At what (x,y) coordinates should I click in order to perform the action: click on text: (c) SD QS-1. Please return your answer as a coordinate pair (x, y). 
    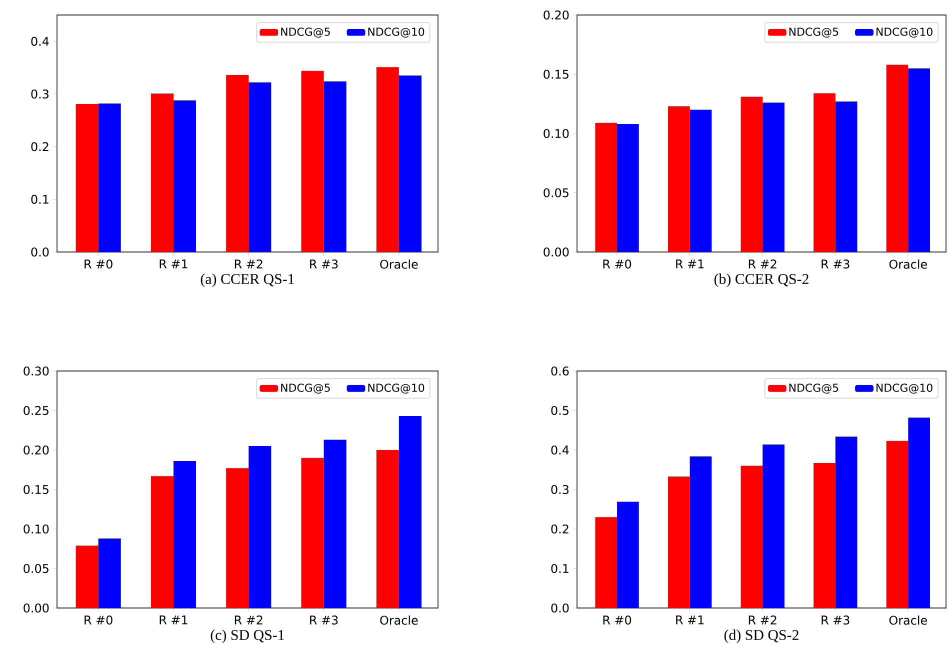
    Looking at the image, I should click on (247, 637).